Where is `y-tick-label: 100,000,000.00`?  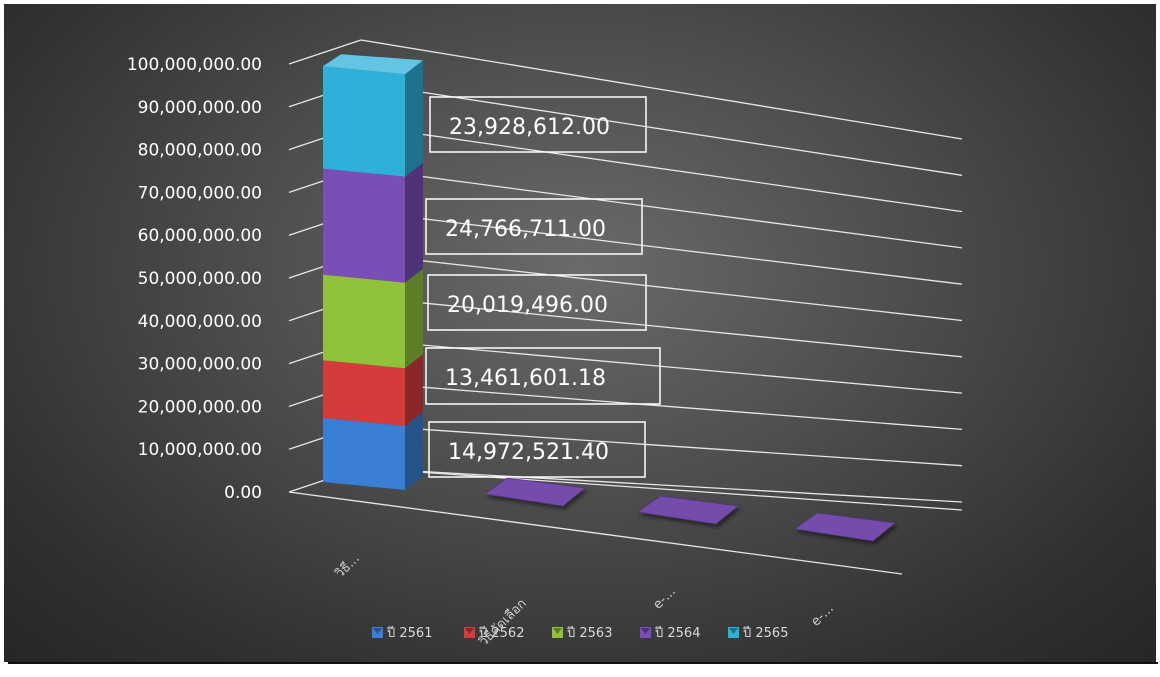 y-tick-label: 100,000,000.00 is located at coordinates (194, 65).